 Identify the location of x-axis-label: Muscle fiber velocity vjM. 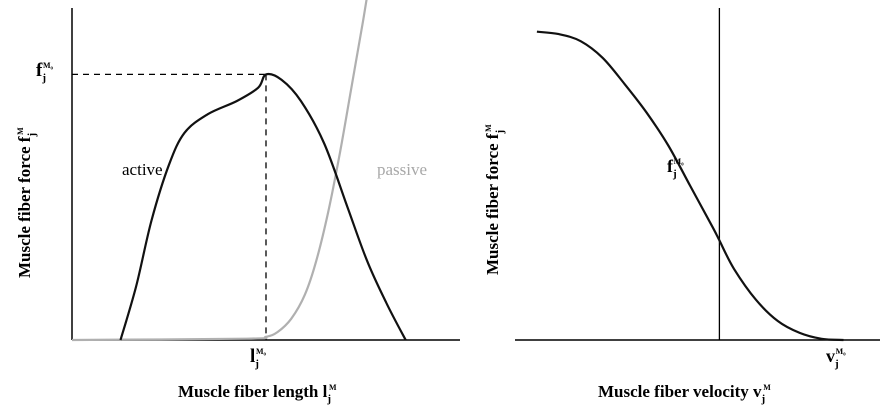
(684, 393).